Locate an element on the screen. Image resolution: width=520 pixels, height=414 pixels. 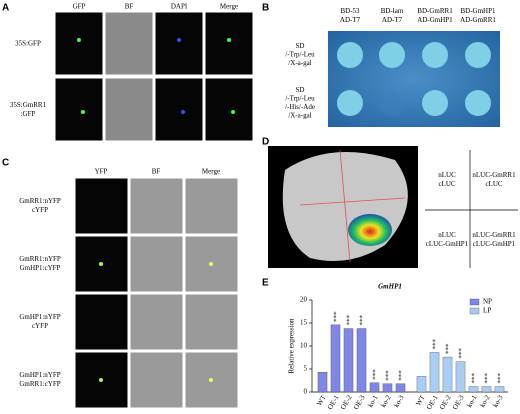
column-header: DAPI is located at coordinates (179, 7).